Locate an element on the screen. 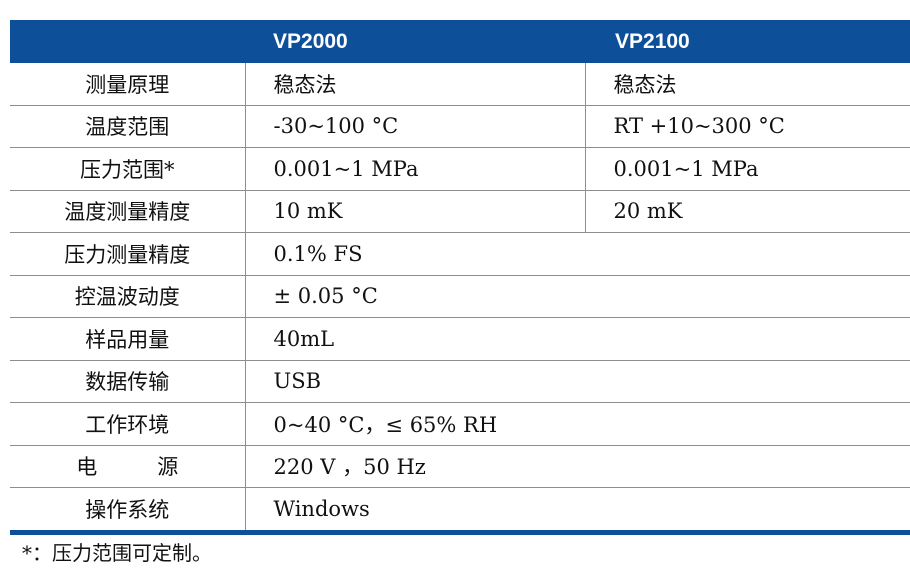 The height and width of the screenshot is (569, 910). header-vp2000: VP2000 is located at coordinates (415, 41).